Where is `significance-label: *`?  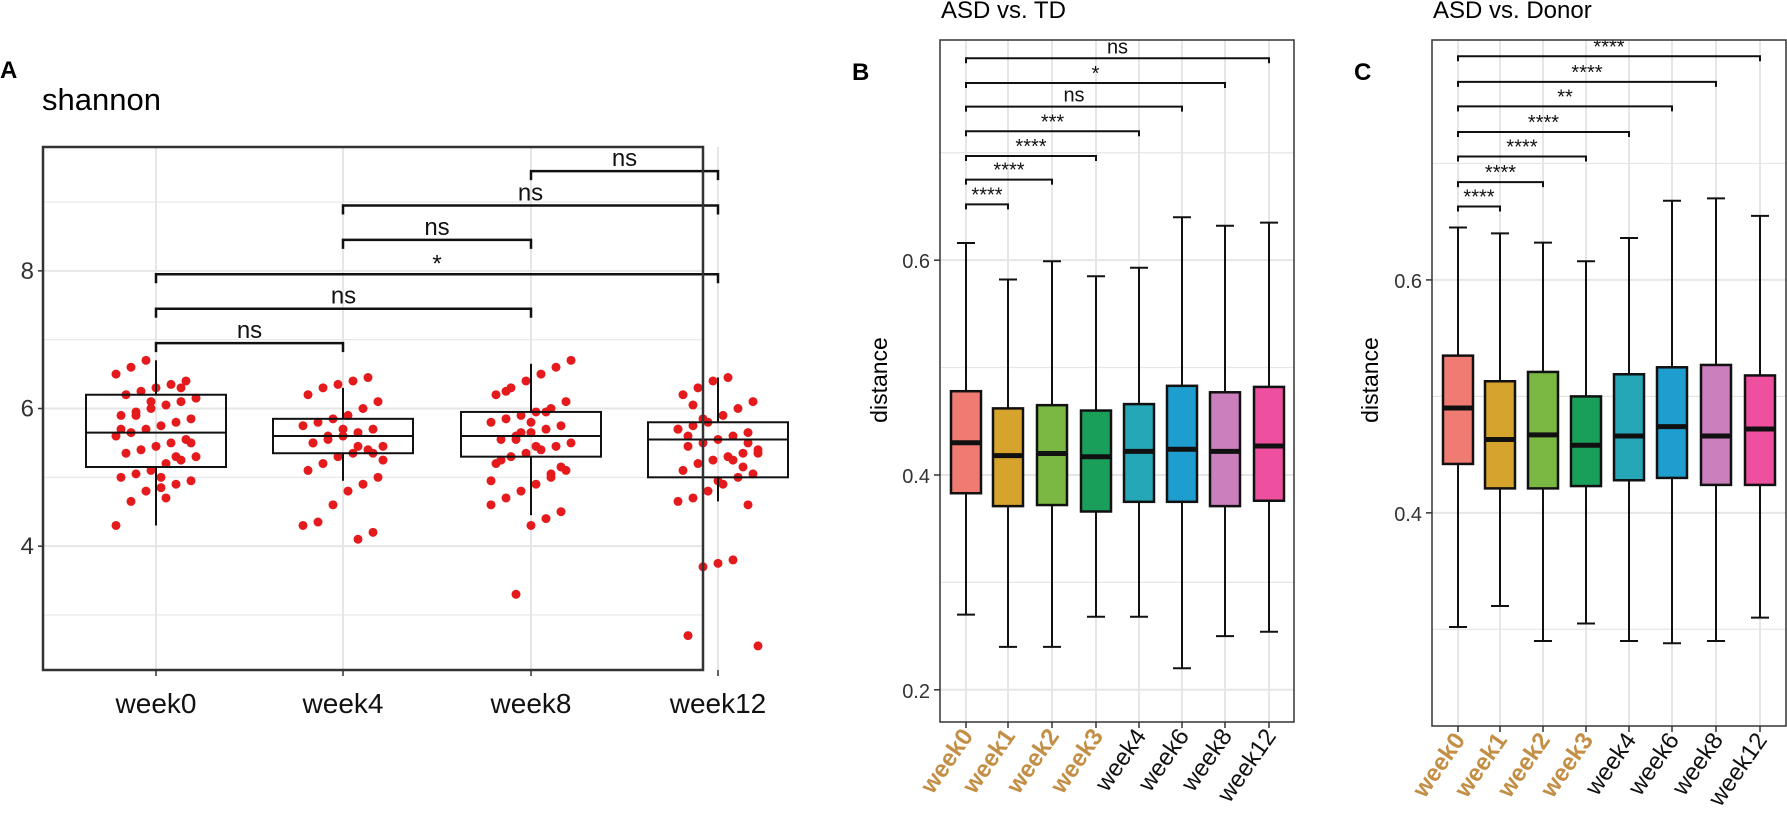 significance-label: * is located at coordinates (436, 263).